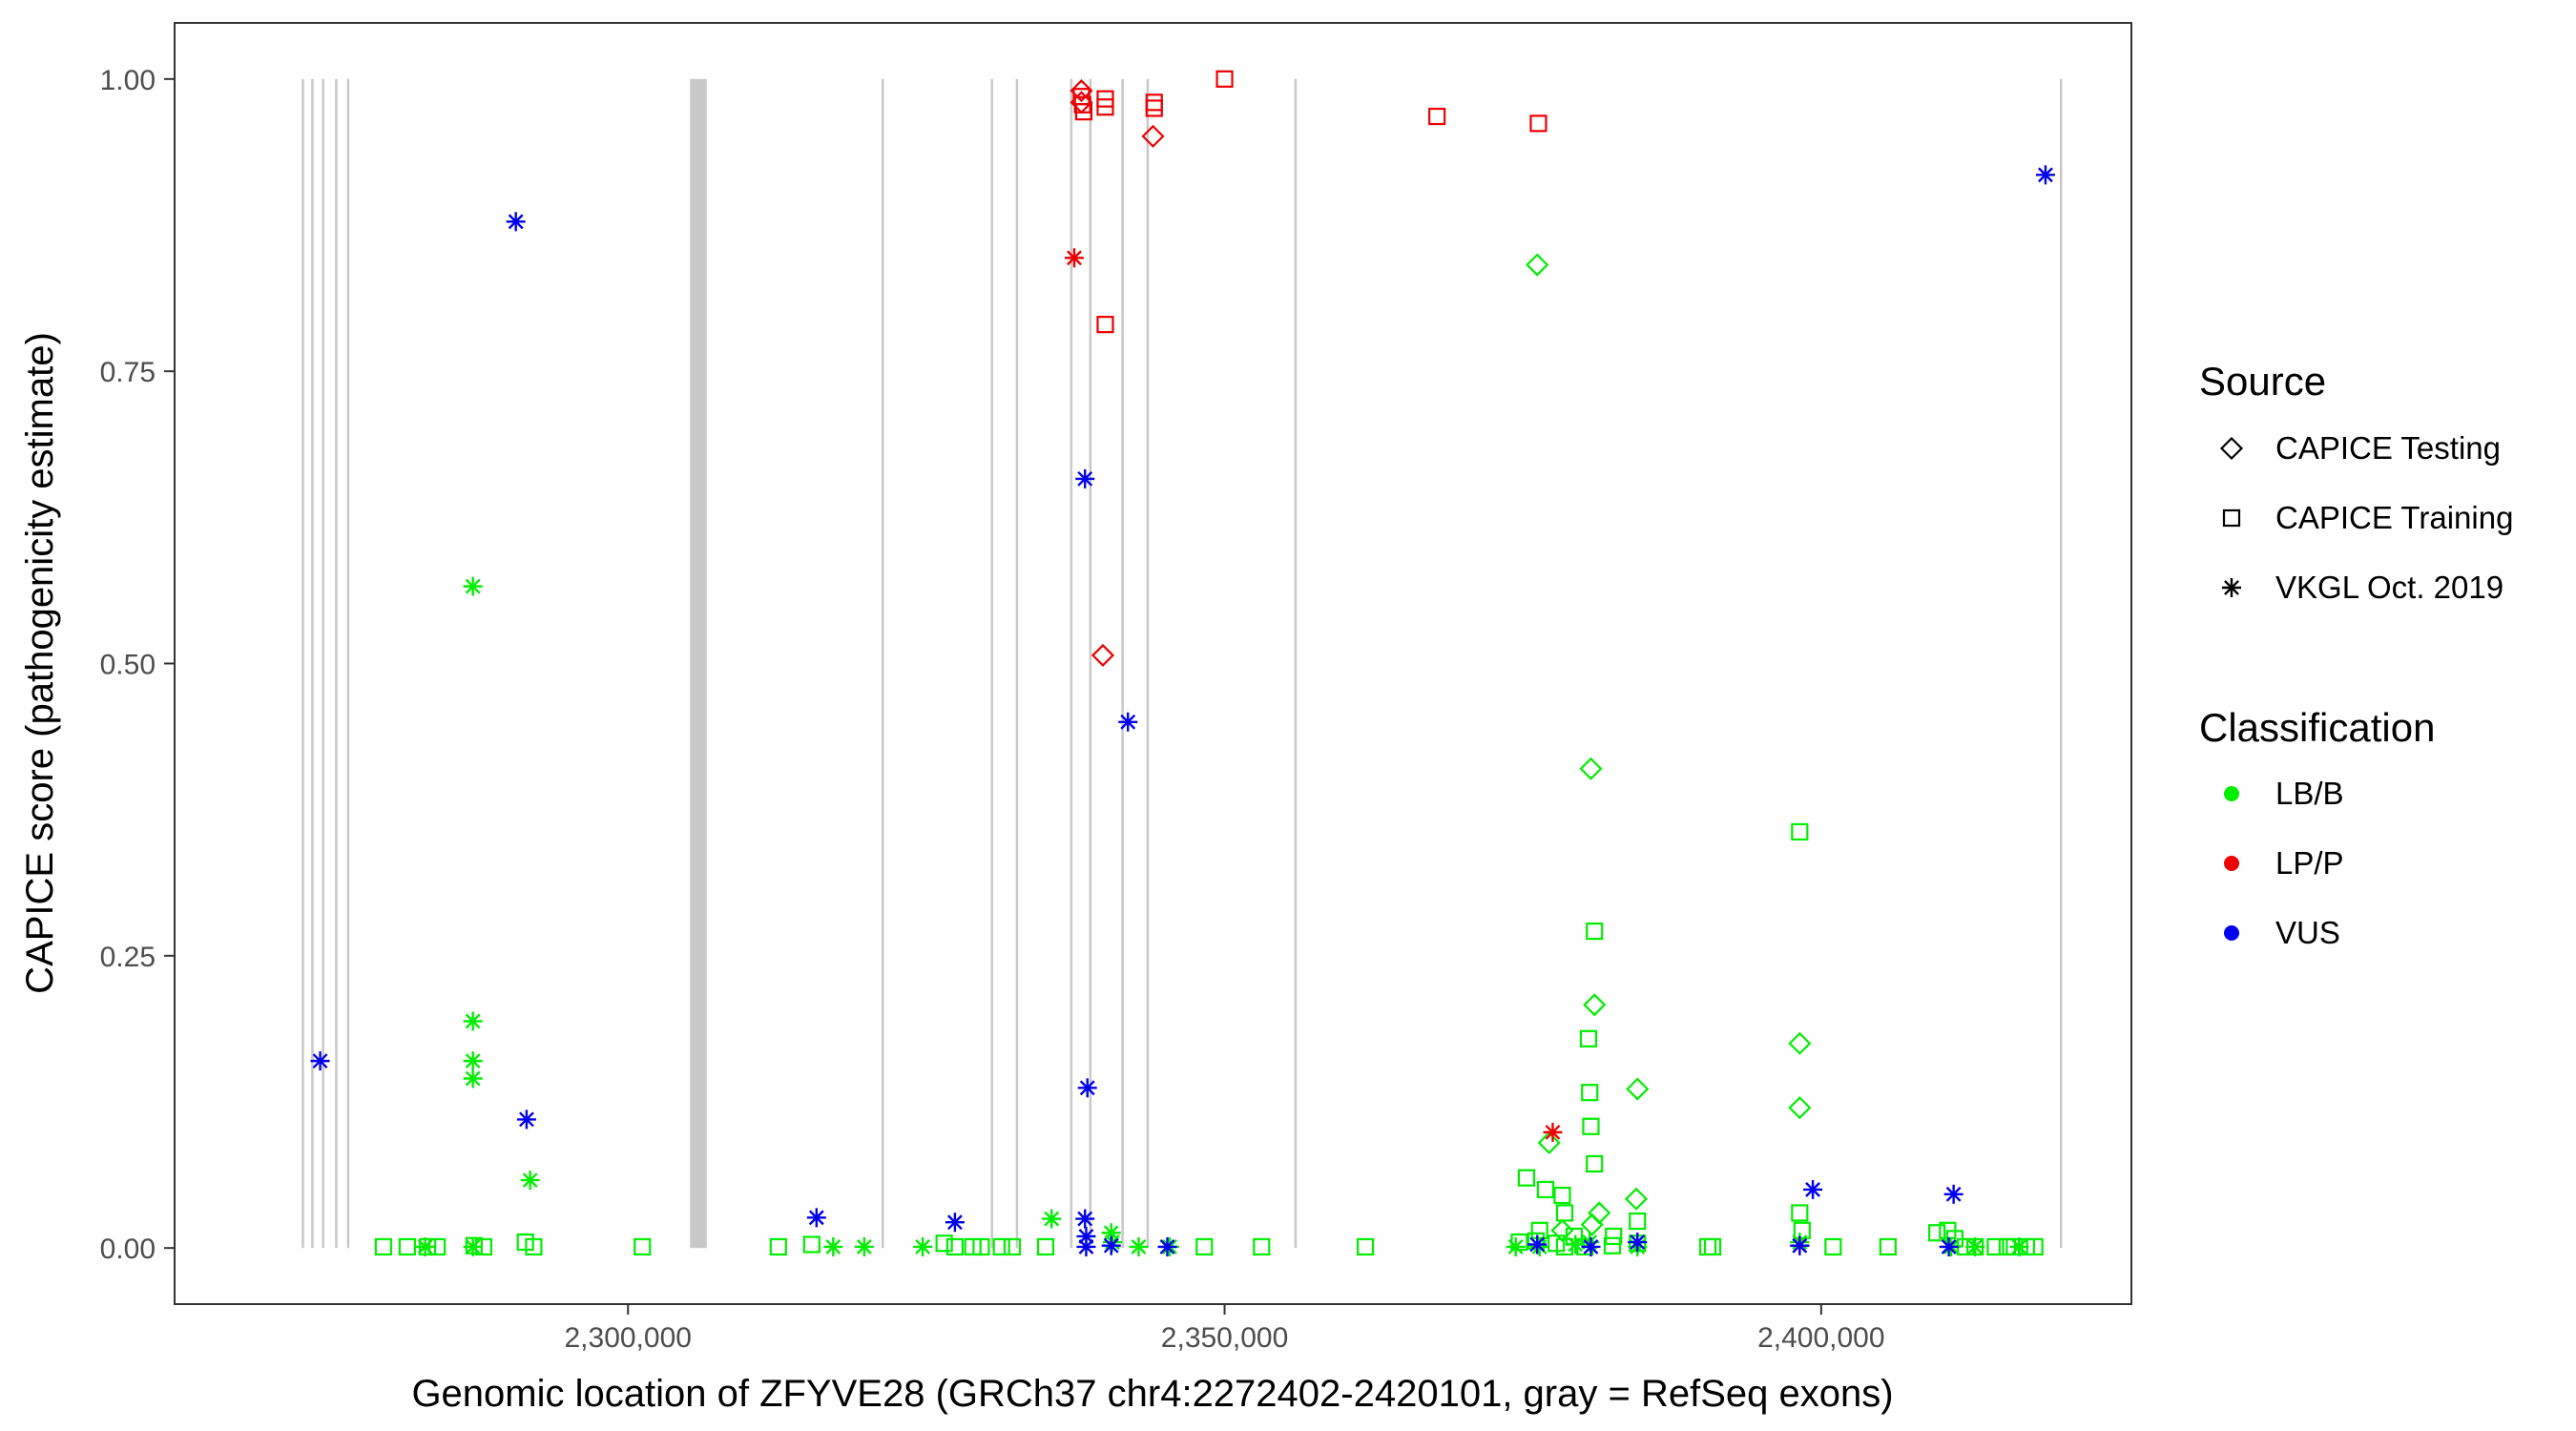  What do you see at coordinates (128, 80) in the screenshot?
I see `y-tick-label: 1.00` at bounding box center [128, 80].